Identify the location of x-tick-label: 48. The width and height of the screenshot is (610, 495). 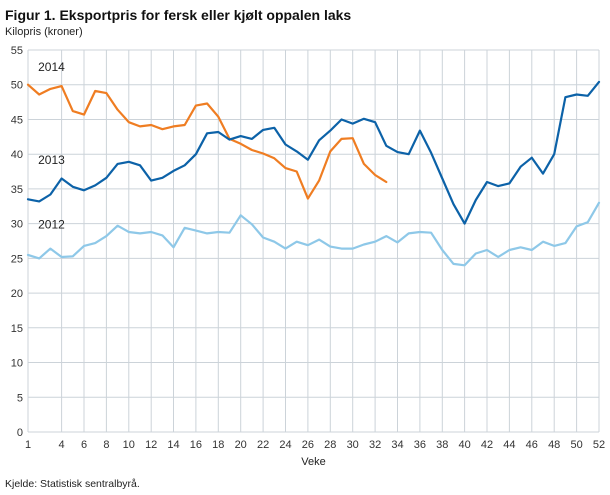
(554, 445).